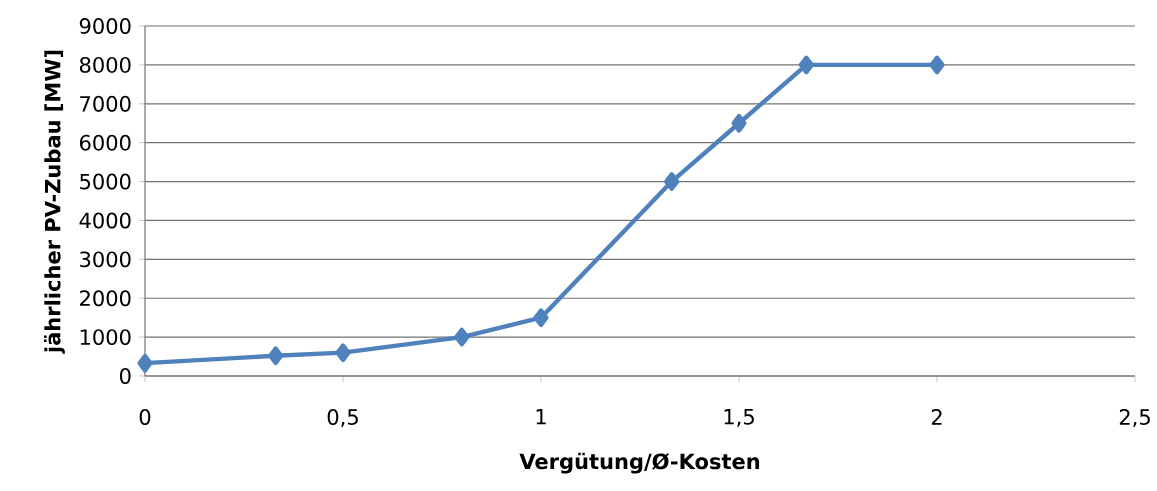 The width and height of the screenshot is (1157, 491). What do you see at coordinates (342, 418) in the screenshot?
I see `x-tick-label: 0,5` at bounding box center [342, 418].